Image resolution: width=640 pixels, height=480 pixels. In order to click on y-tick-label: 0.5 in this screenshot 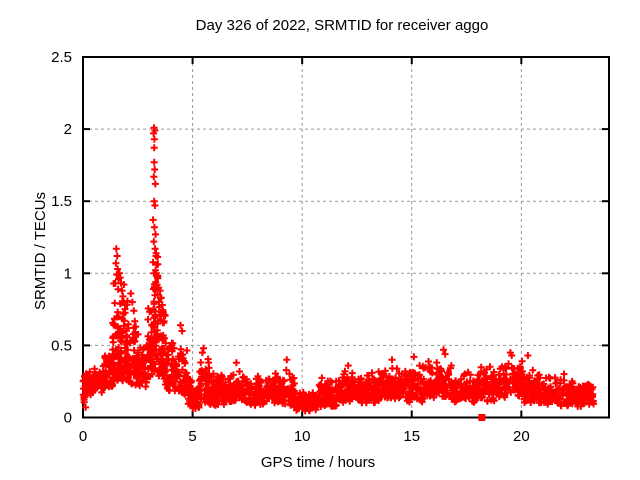, I will do `click(61, 345)`.